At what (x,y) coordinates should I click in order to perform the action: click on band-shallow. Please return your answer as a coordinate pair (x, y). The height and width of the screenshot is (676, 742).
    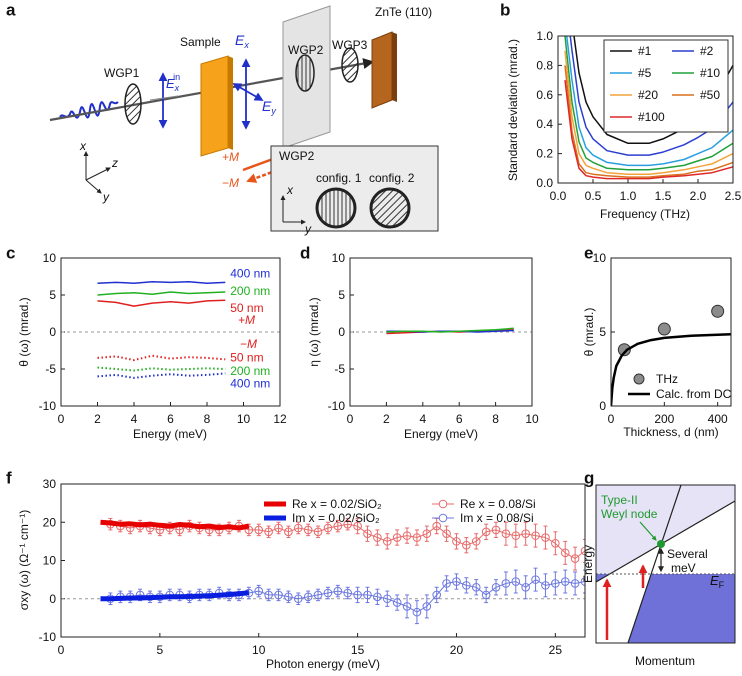
    Looking at the image, I should click on (665, 541).